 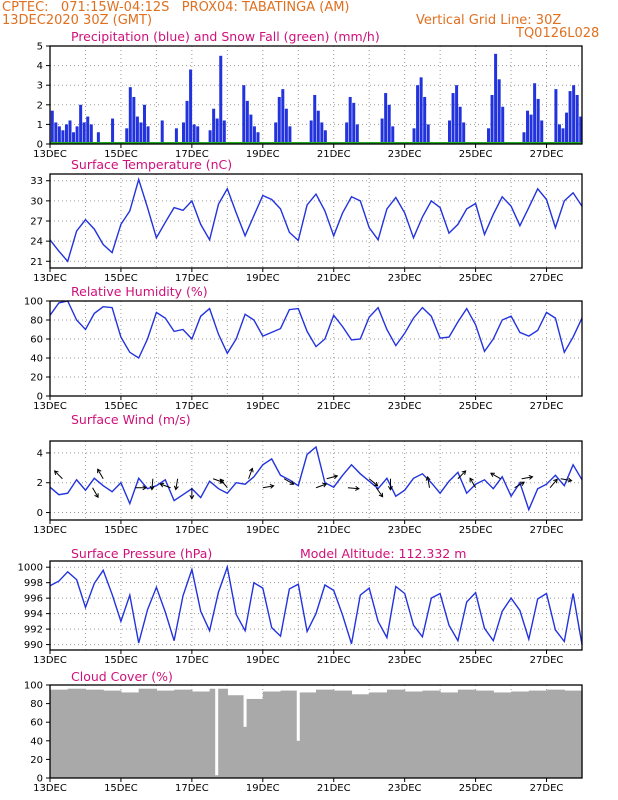 I want to click on y-tick-label: 1, so click(x=40, y=125).